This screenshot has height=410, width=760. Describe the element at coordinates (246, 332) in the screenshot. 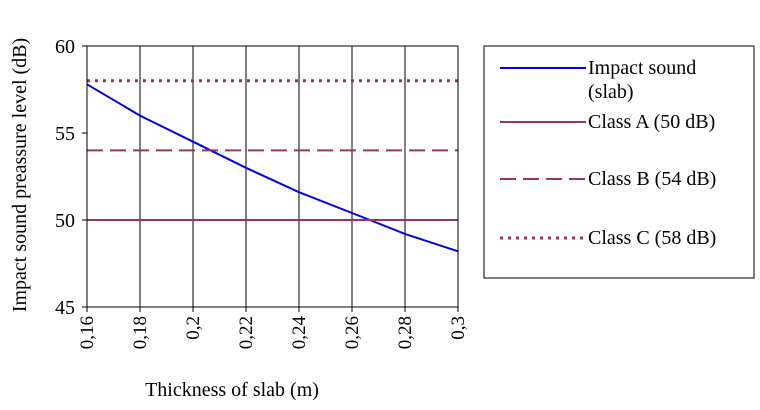

I see `x-tick-label: 0,22` at that location.